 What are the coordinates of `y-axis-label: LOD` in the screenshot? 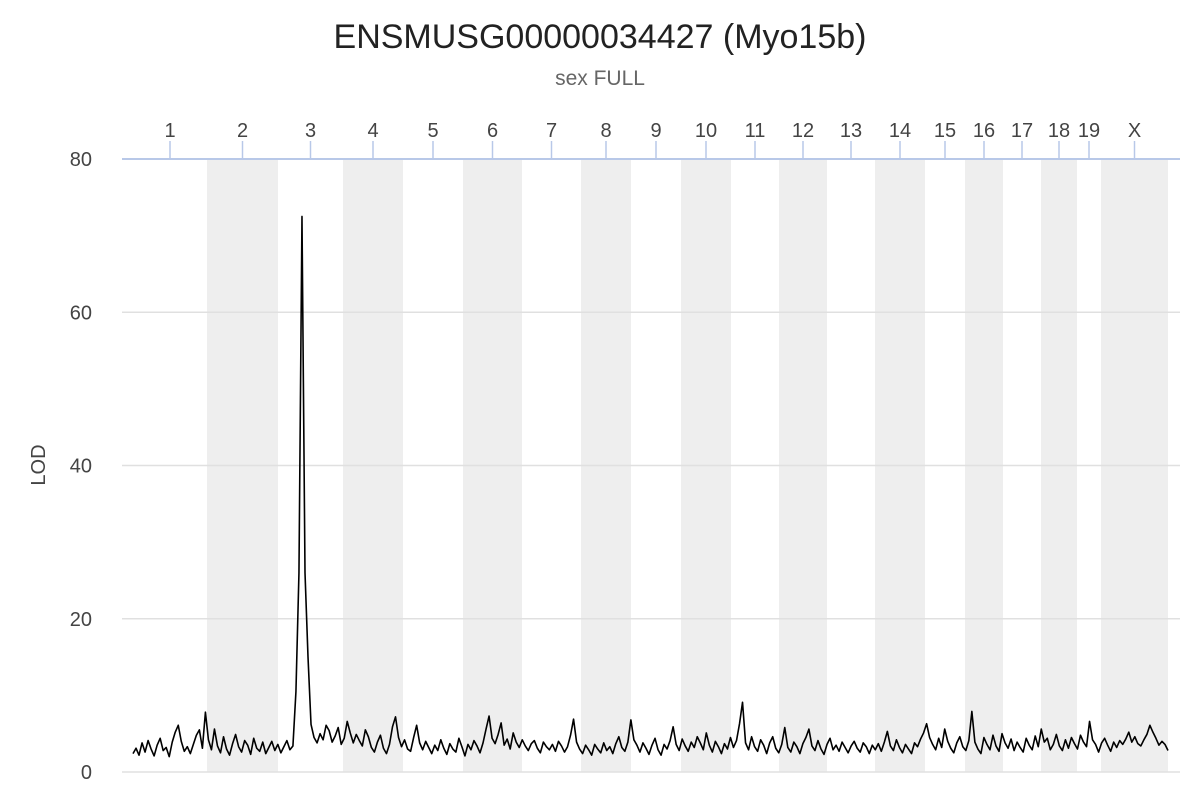 It's located at (39, 464).